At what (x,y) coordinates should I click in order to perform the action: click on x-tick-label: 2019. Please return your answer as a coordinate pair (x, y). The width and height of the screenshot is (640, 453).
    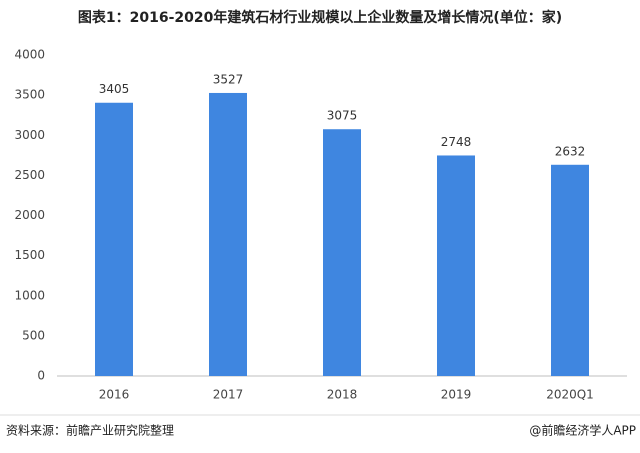
    Looking at the image, I should click on (456, 395).